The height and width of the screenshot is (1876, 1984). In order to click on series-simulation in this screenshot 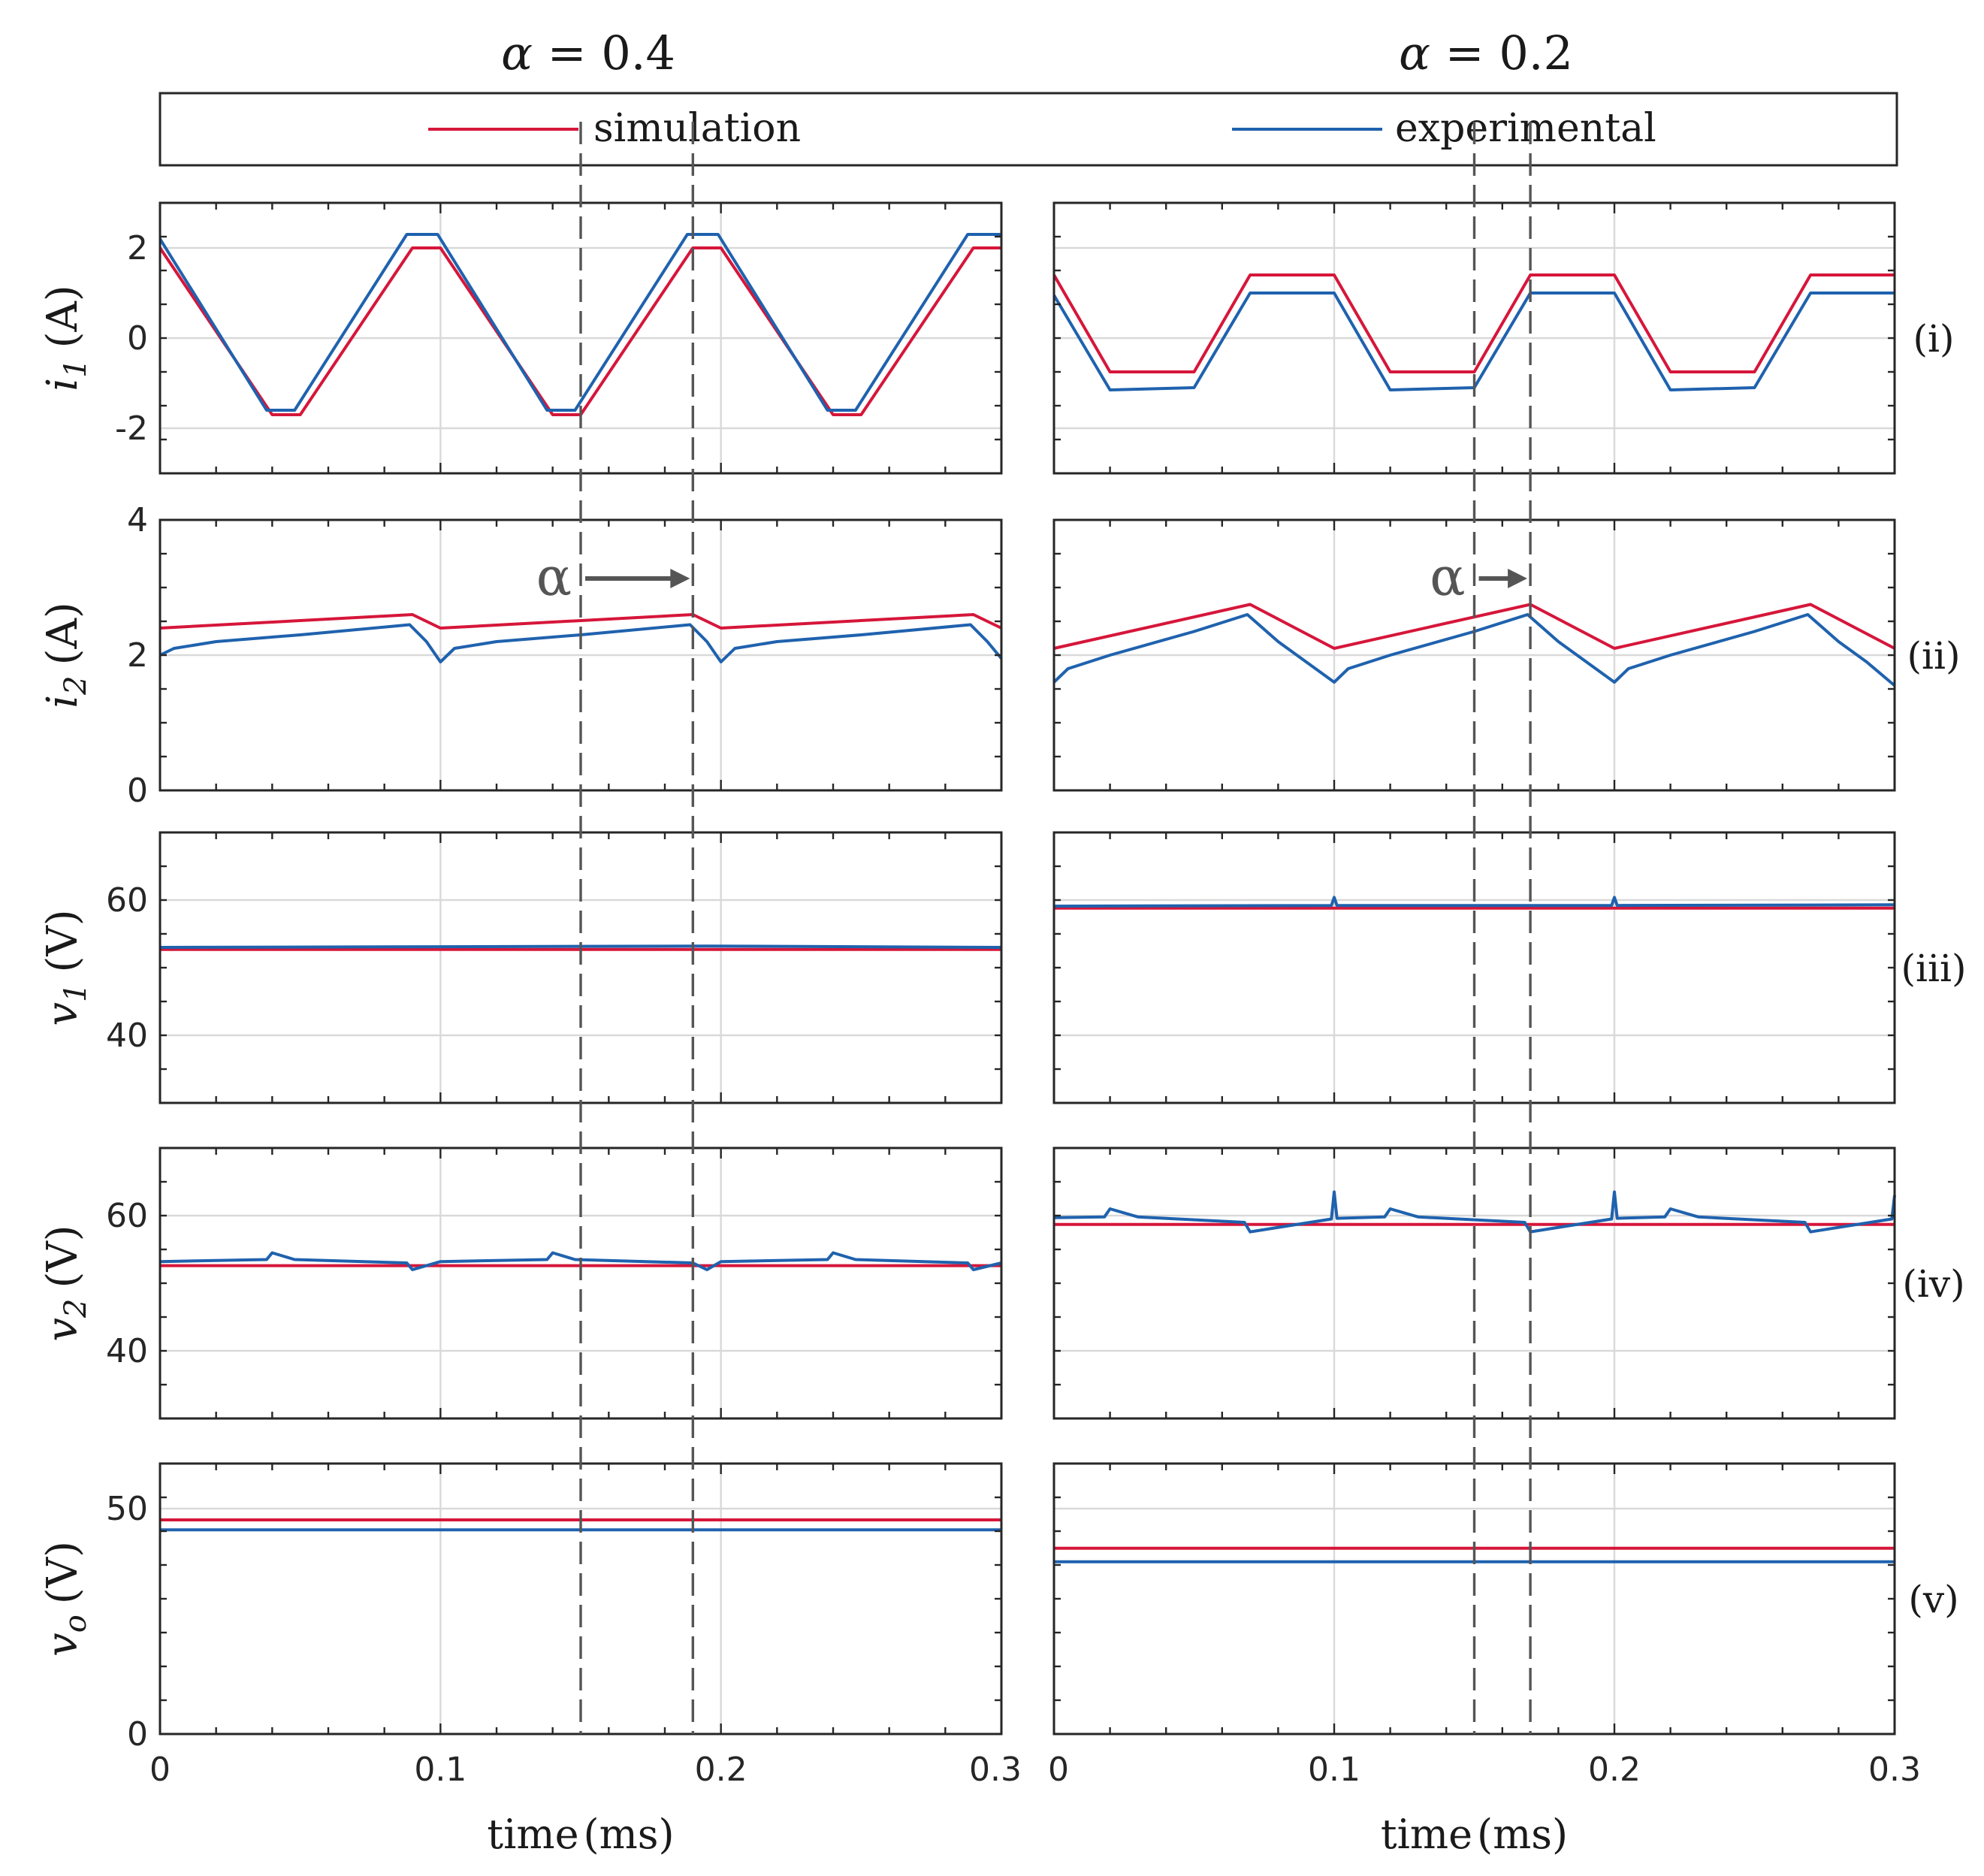, I will do `click(1473, 323)`.